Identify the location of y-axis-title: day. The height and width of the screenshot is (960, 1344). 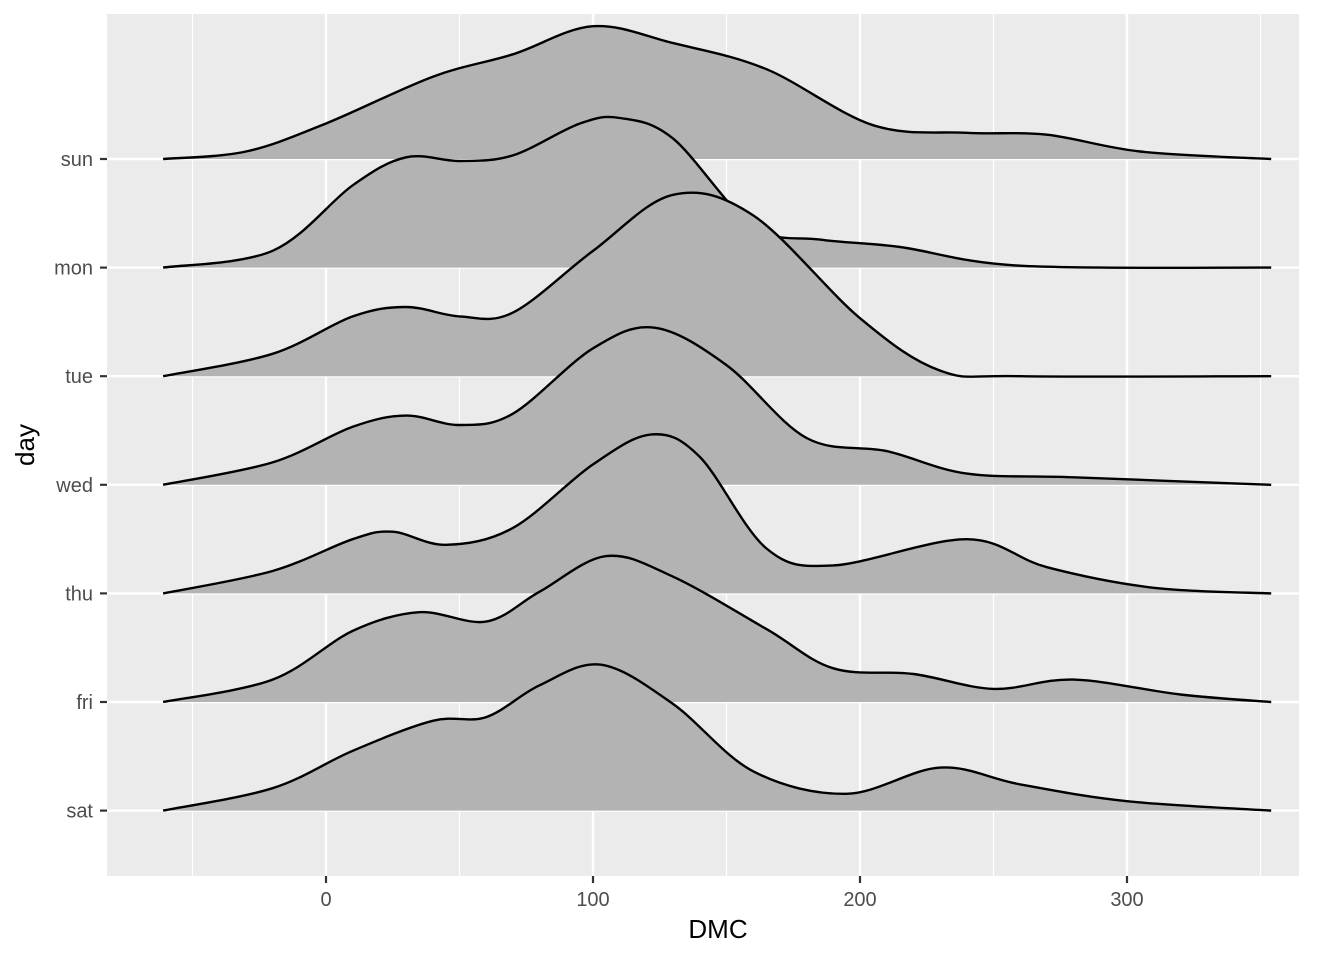
(25, 445).